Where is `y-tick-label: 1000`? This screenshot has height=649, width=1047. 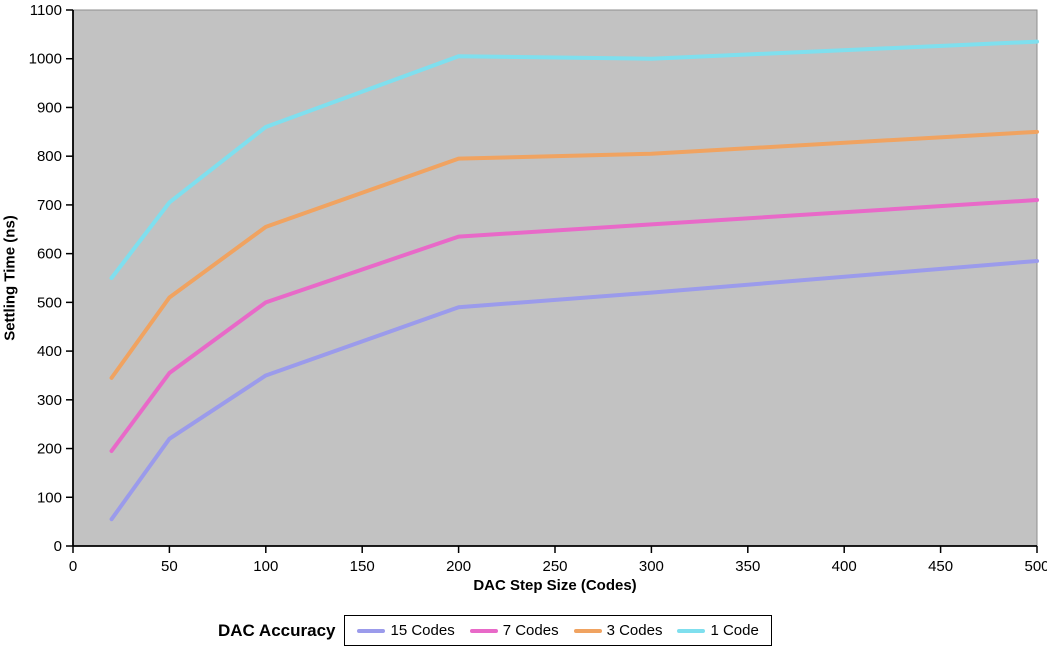
y-tick-label: 1000 is located at coordinates (45, 59).